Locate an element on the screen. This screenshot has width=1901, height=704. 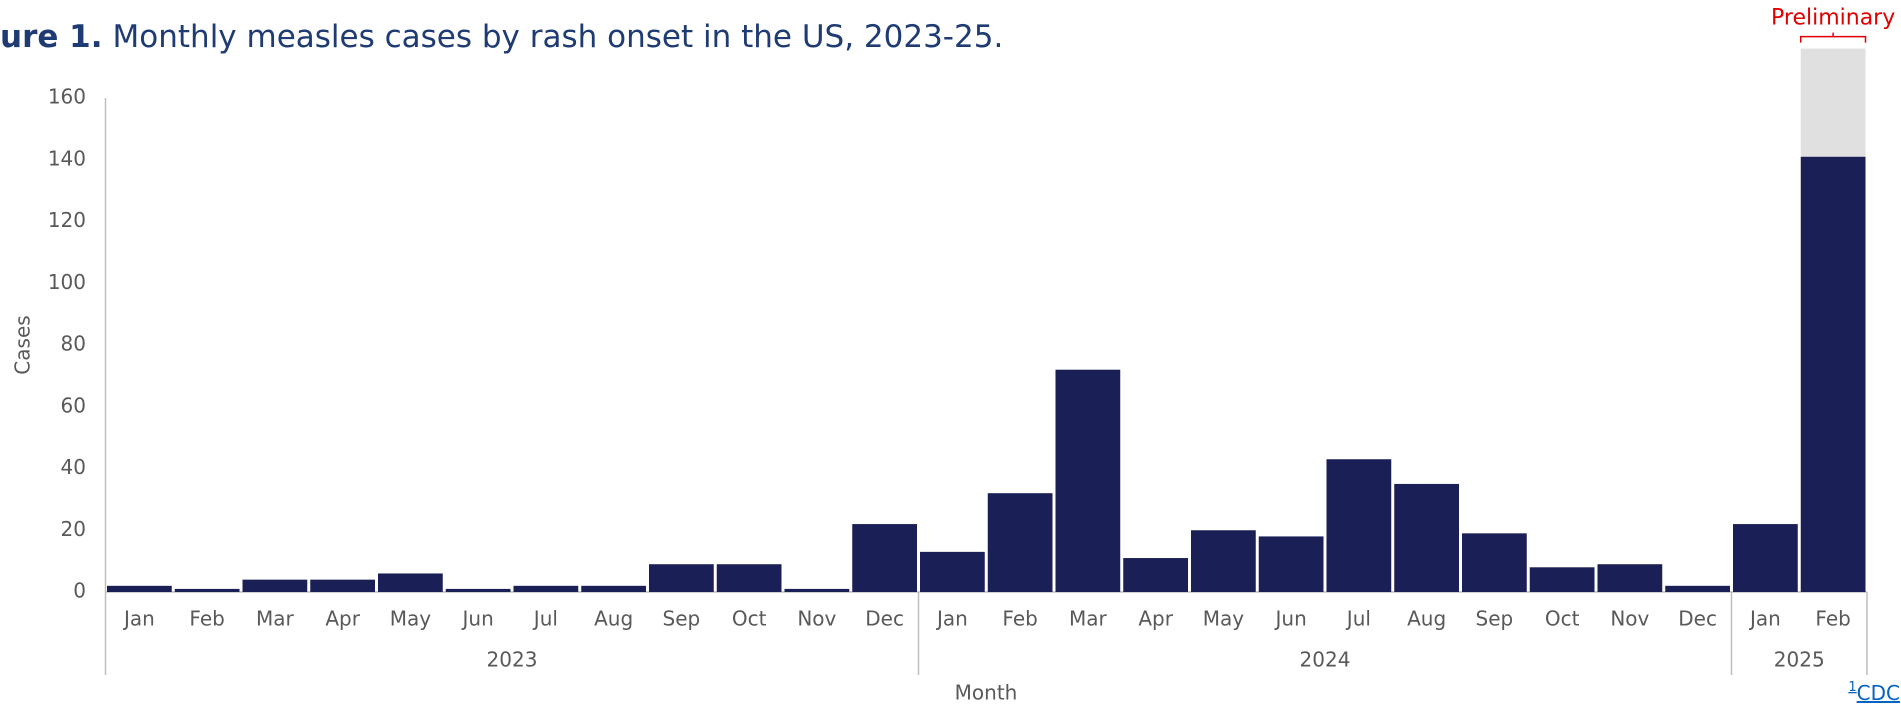
group-label: 2025 is located at coordinates (1799, 660).